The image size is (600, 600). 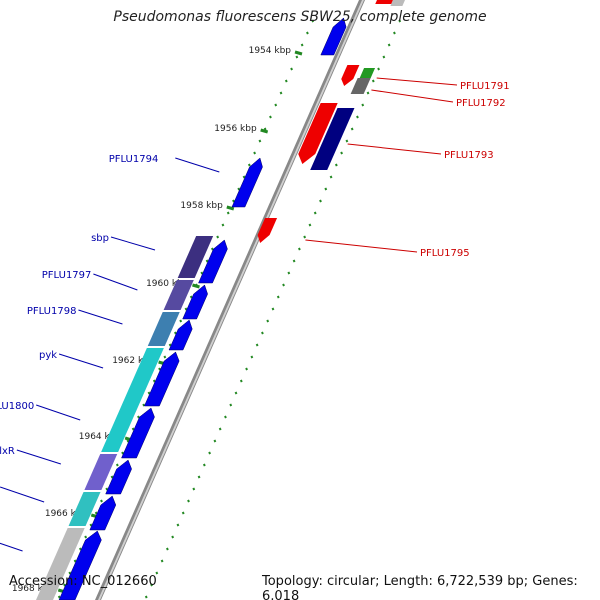 What do you see at coordinates (167, 284) in the screenshot?
I see `kbp-tick-label: 1960 kbp` at bounding box center [167, 284].